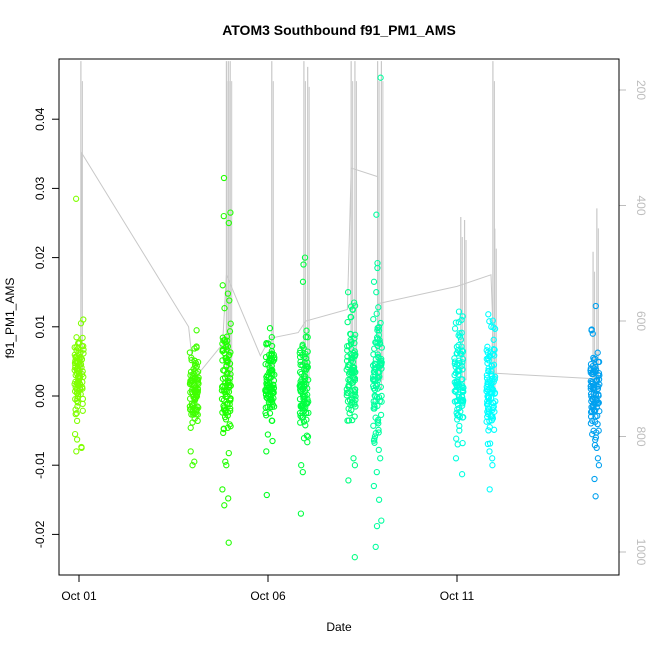 This screenshot has width=650, height=650. What do you see at coordinates (40, 258) in the screenshot?
I see `y-tick-label: 0.02` at bounding box center [40, 258].